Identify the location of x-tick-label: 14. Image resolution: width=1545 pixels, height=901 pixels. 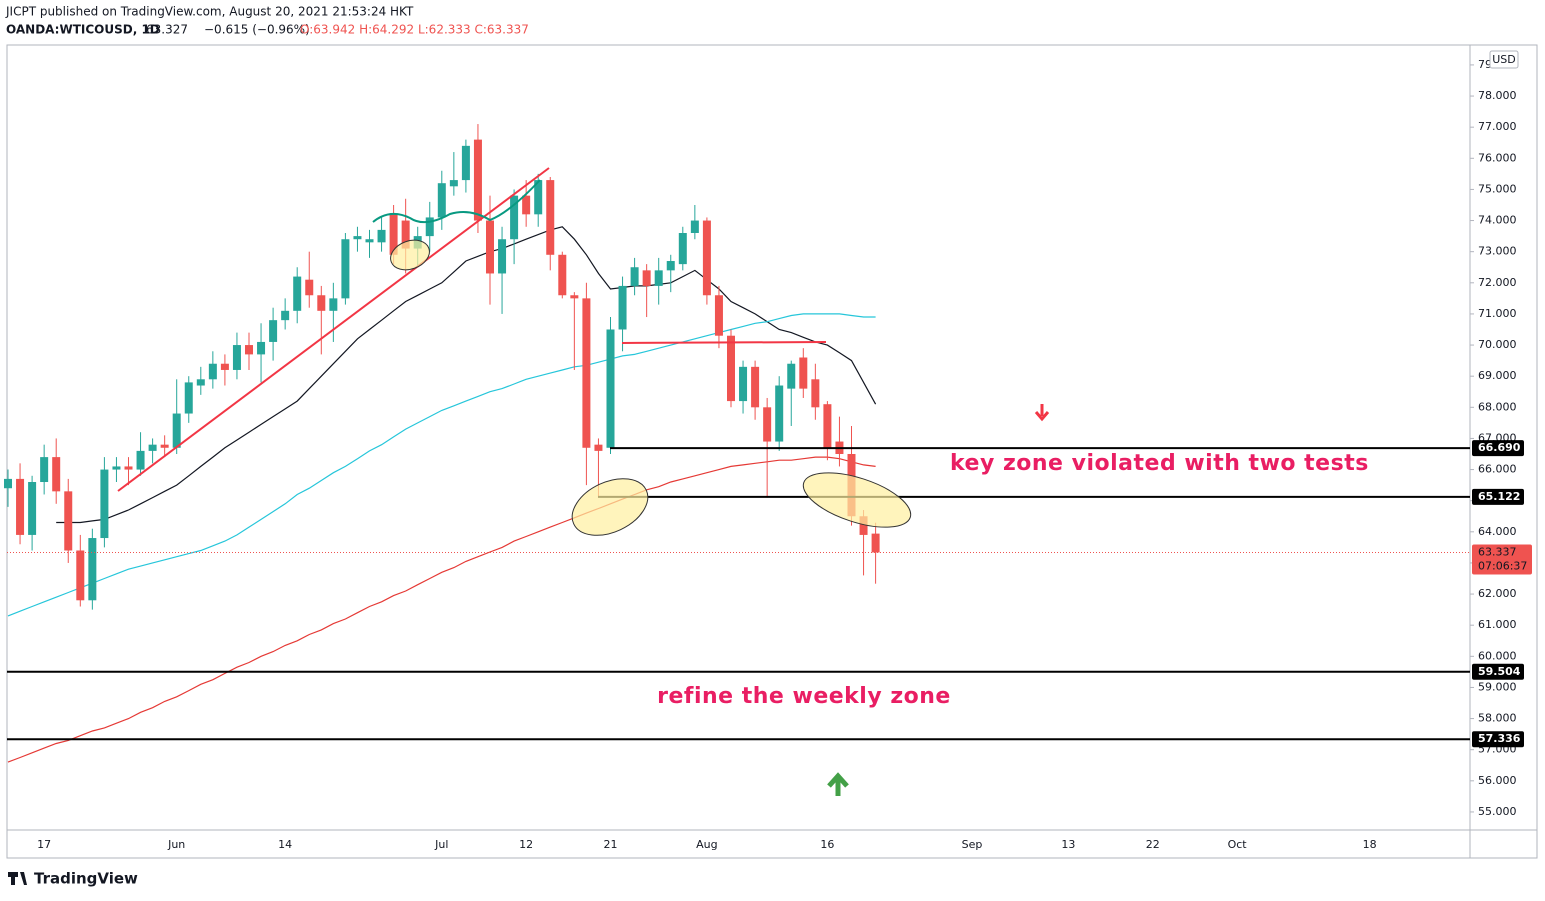
(285, 844).